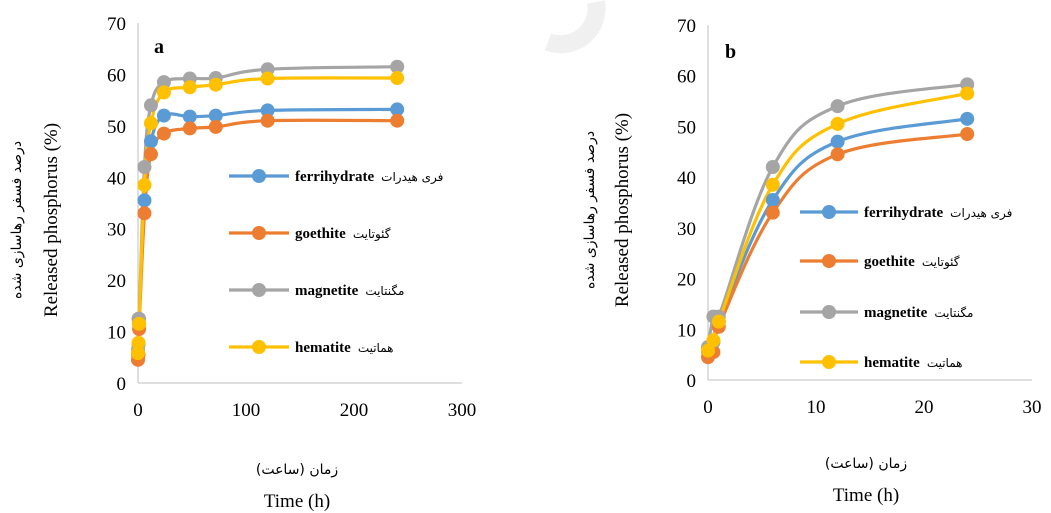  Describe the element at coordinates (259, 347) in the screenshot. I see `legend-marker-hematite` at that location.